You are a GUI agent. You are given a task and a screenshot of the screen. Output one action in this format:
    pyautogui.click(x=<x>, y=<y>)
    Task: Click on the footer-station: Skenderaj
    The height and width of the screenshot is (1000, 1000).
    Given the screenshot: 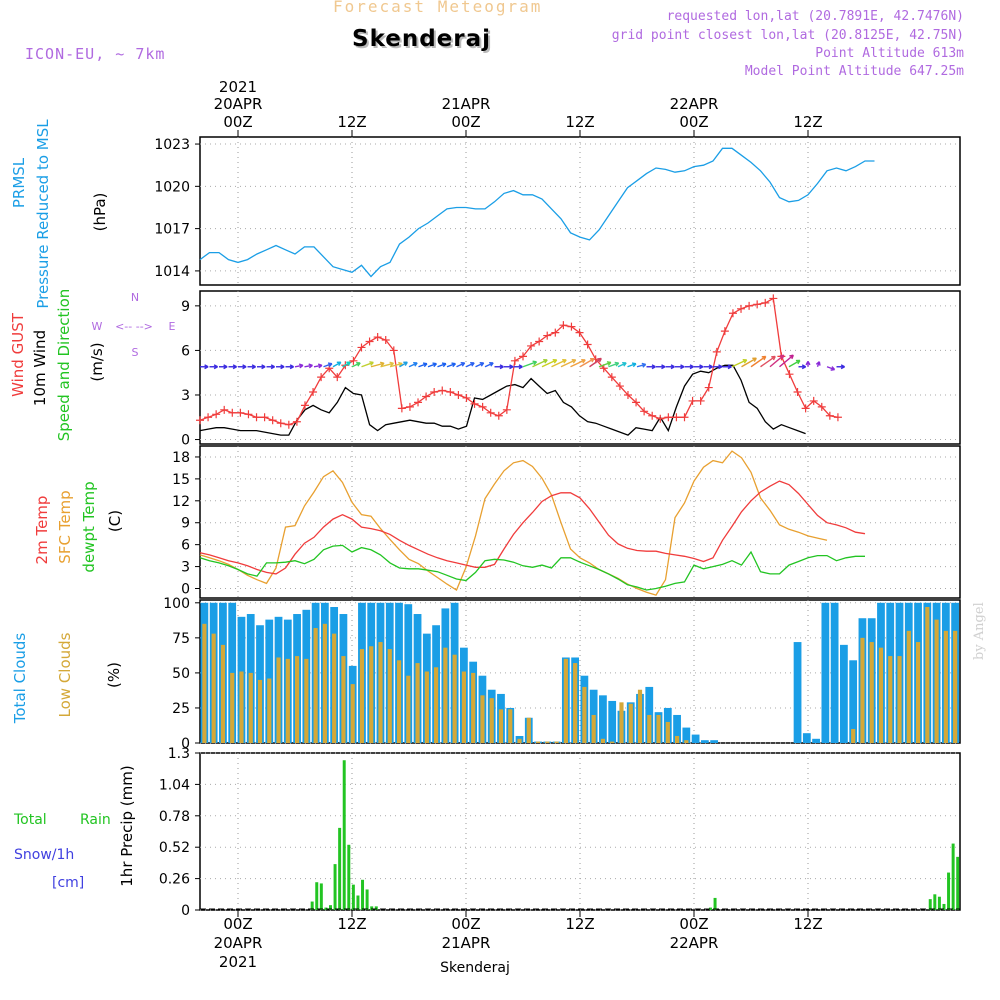 What is the action you would take?
    pyautogui.click(x=475, y=968)
    